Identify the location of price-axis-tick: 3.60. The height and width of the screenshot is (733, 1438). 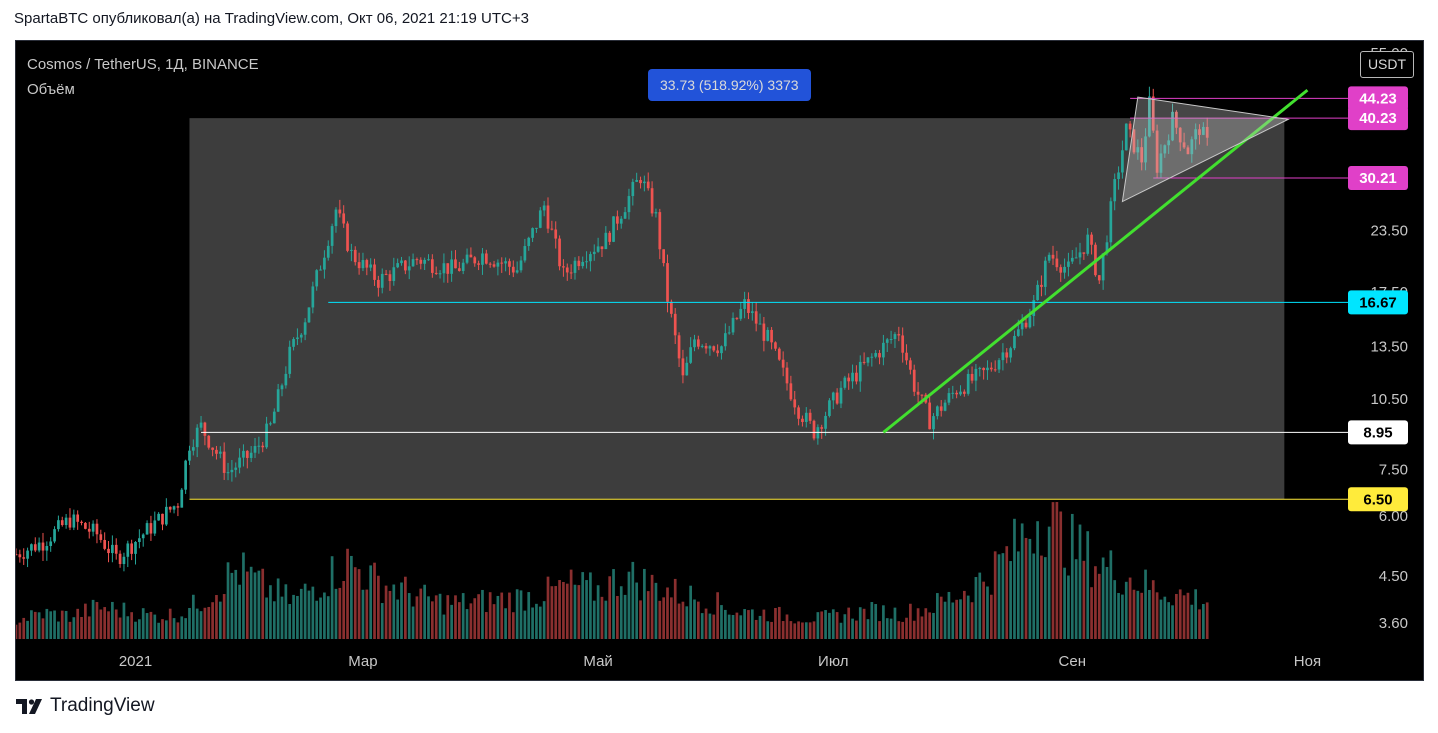
(1393, 623).